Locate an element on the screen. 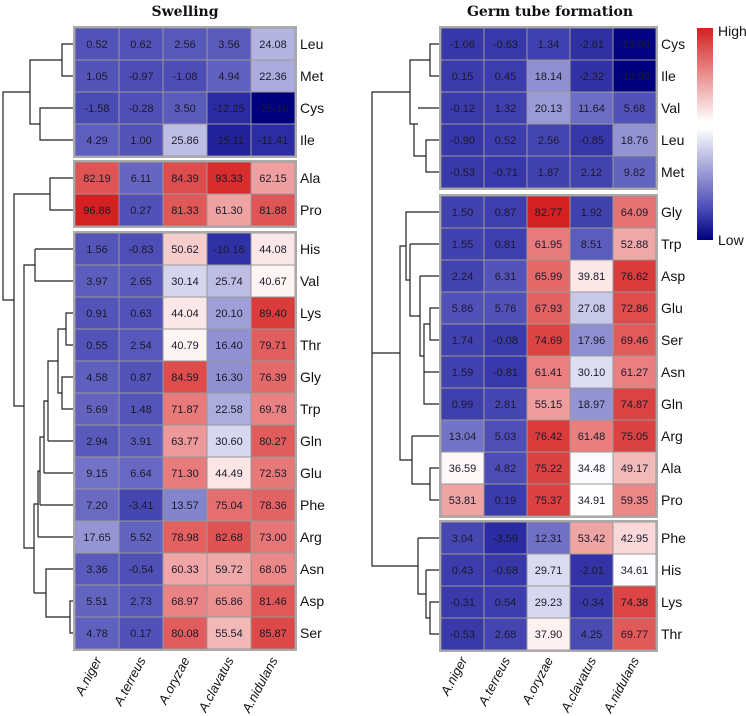  row-label: Lys is located at coordinates (671, 602).